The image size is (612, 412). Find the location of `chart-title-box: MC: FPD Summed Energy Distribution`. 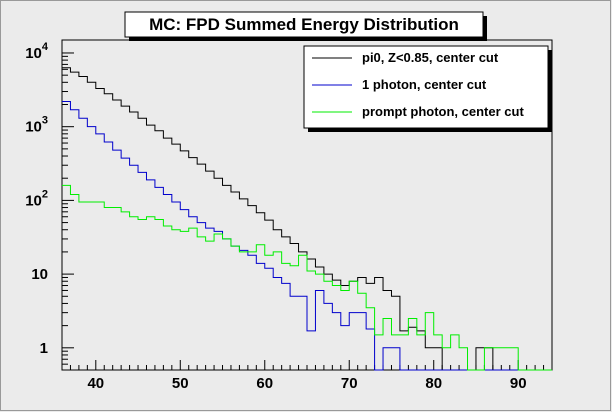

chart-title-box: MC: FPD Summed Energy Distribution is located at coordinates (305, 26).